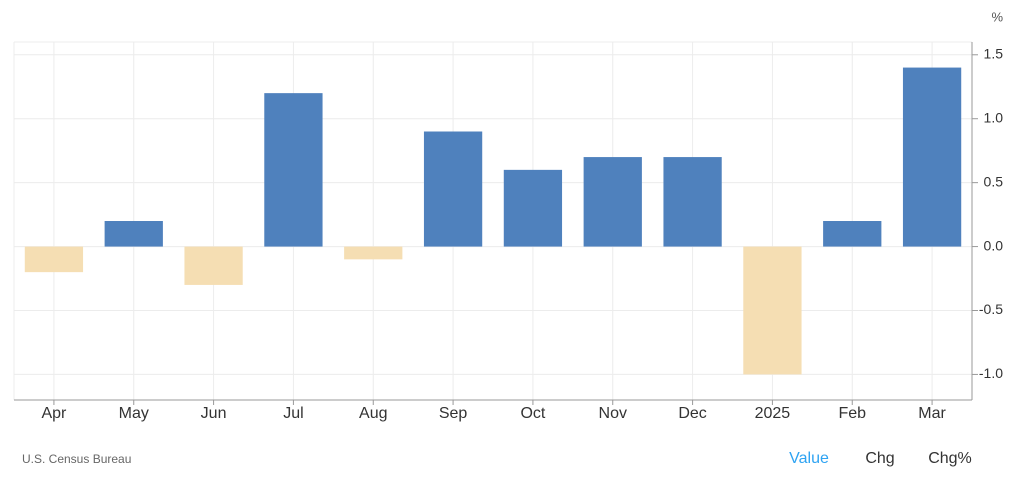 The height and width of the screenshot is (482, 1024). What do you see at coordinates (532, 413) in the screenshot?
I see `x-tick-label: Oct` at bounding box center [532, 413].